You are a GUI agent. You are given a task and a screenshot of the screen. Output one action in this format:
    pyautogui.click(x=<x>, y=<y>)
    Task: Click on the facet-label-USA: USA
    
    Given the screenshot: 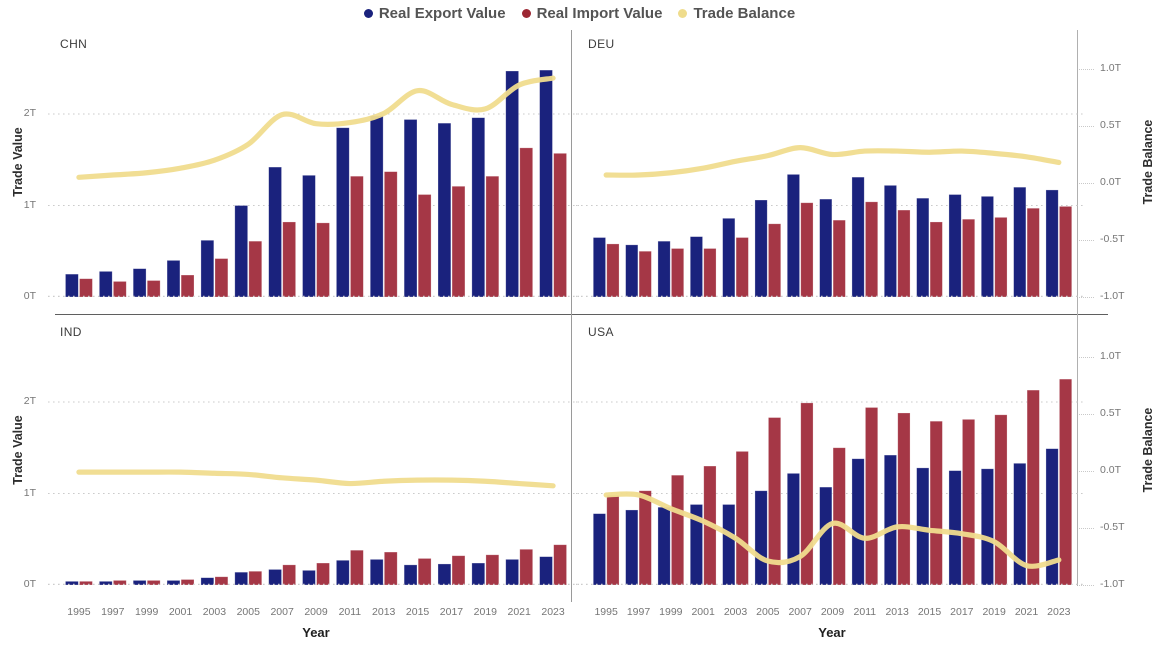 What is the action you would take?
    pyautogui.click(x=601, y=332)
    